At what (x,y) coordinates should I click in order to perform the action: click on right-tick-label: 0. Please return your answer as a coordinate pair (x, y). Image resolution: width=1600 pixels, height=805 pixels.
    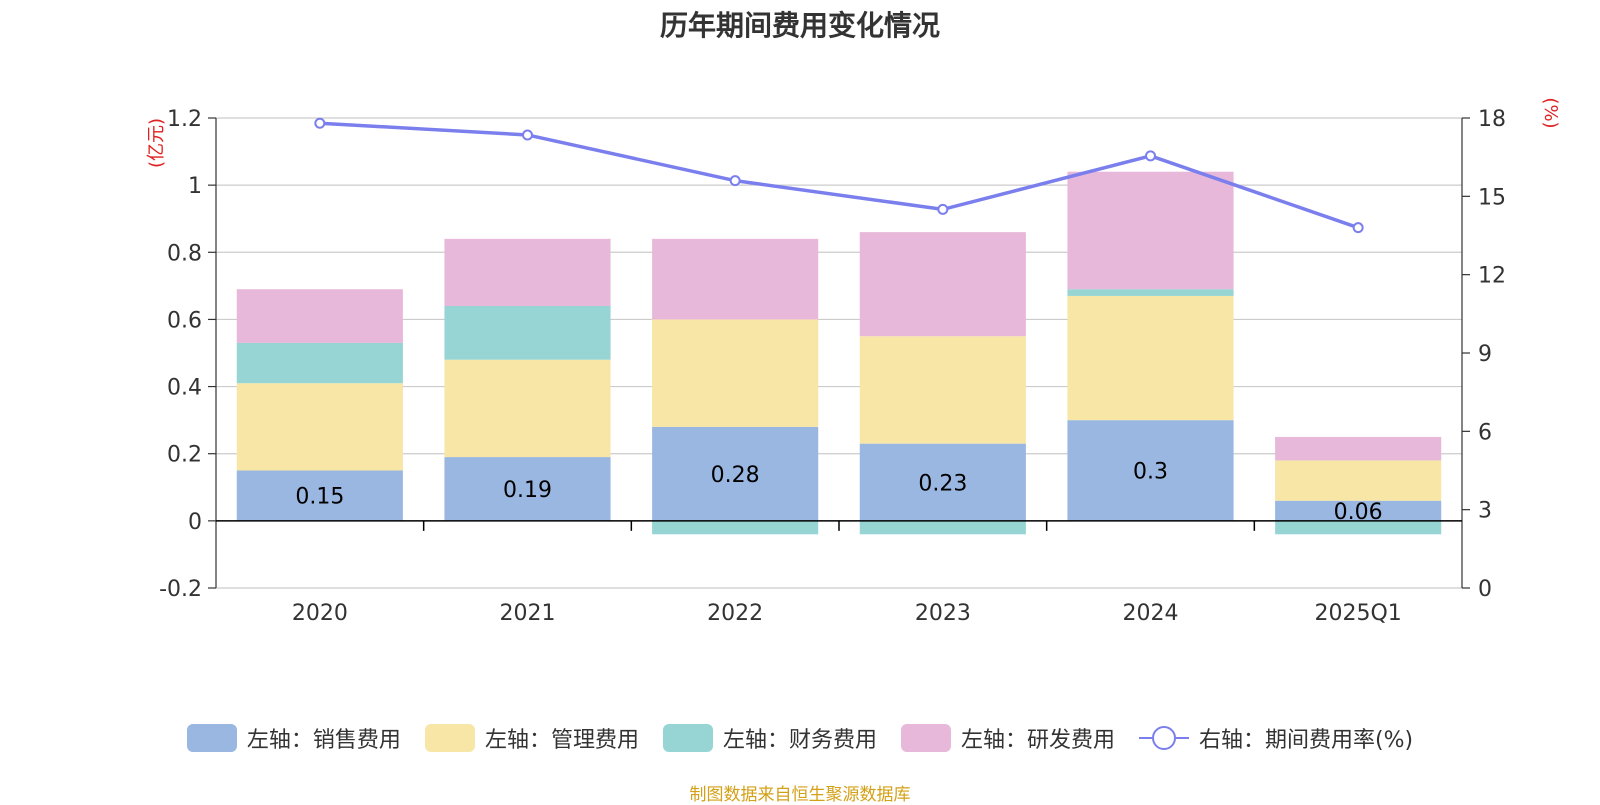
    Looking at the image, I should click on (1485, 589).